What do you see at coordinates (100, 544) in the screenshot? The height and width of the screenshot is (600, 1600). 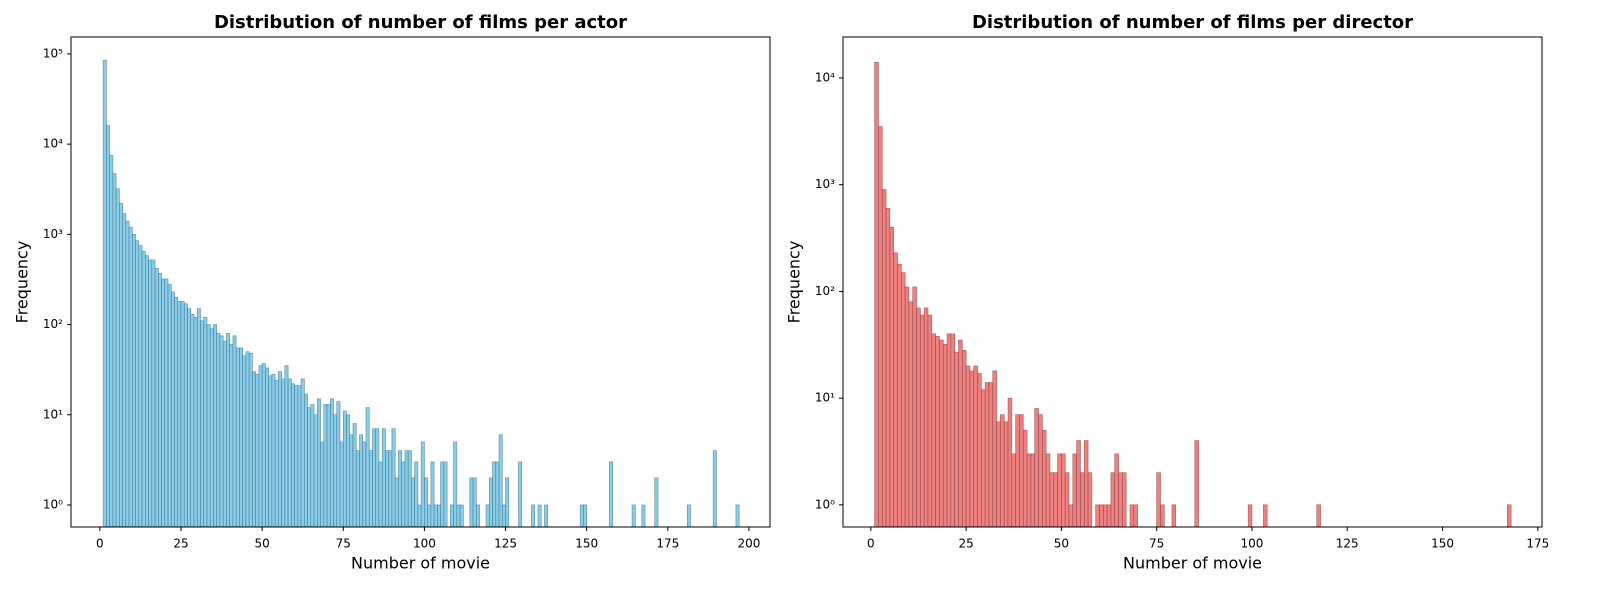 I see `x-tick-label: 0` at bounding box center [100, 544].